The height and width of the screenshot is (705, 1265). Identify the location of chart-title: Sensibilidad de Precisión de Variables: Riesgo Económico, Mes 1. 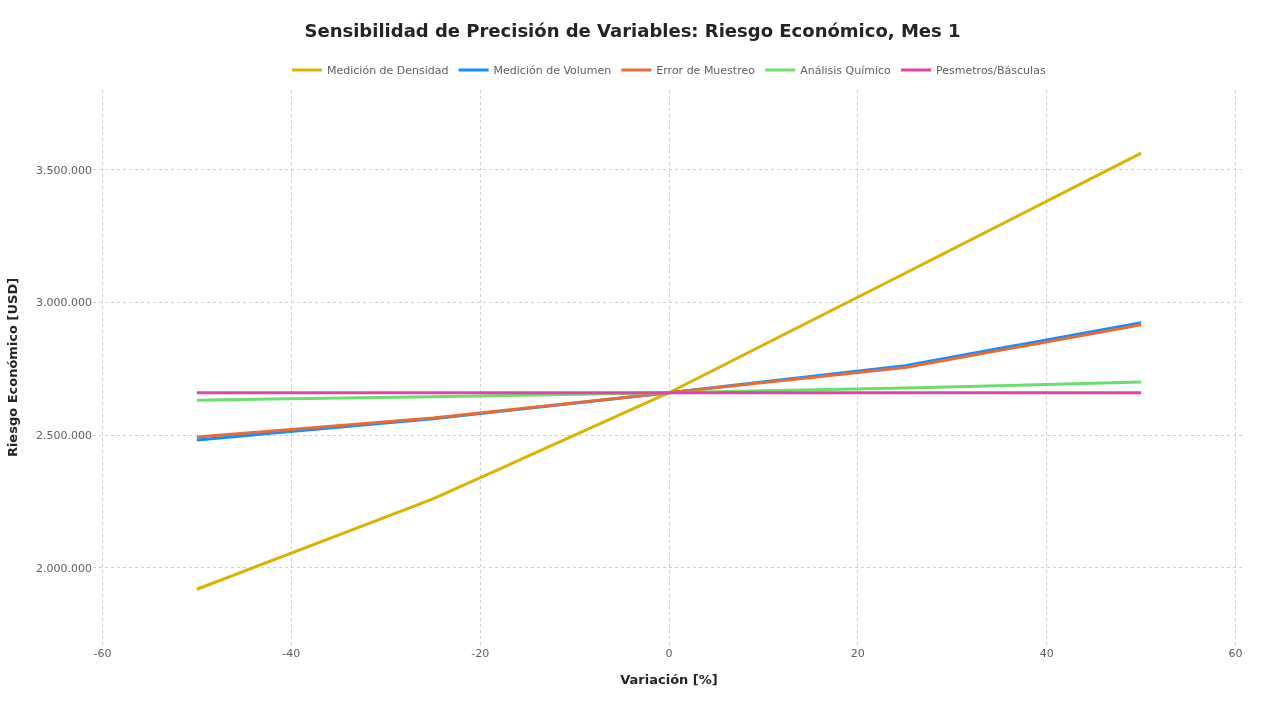
(632, 31).